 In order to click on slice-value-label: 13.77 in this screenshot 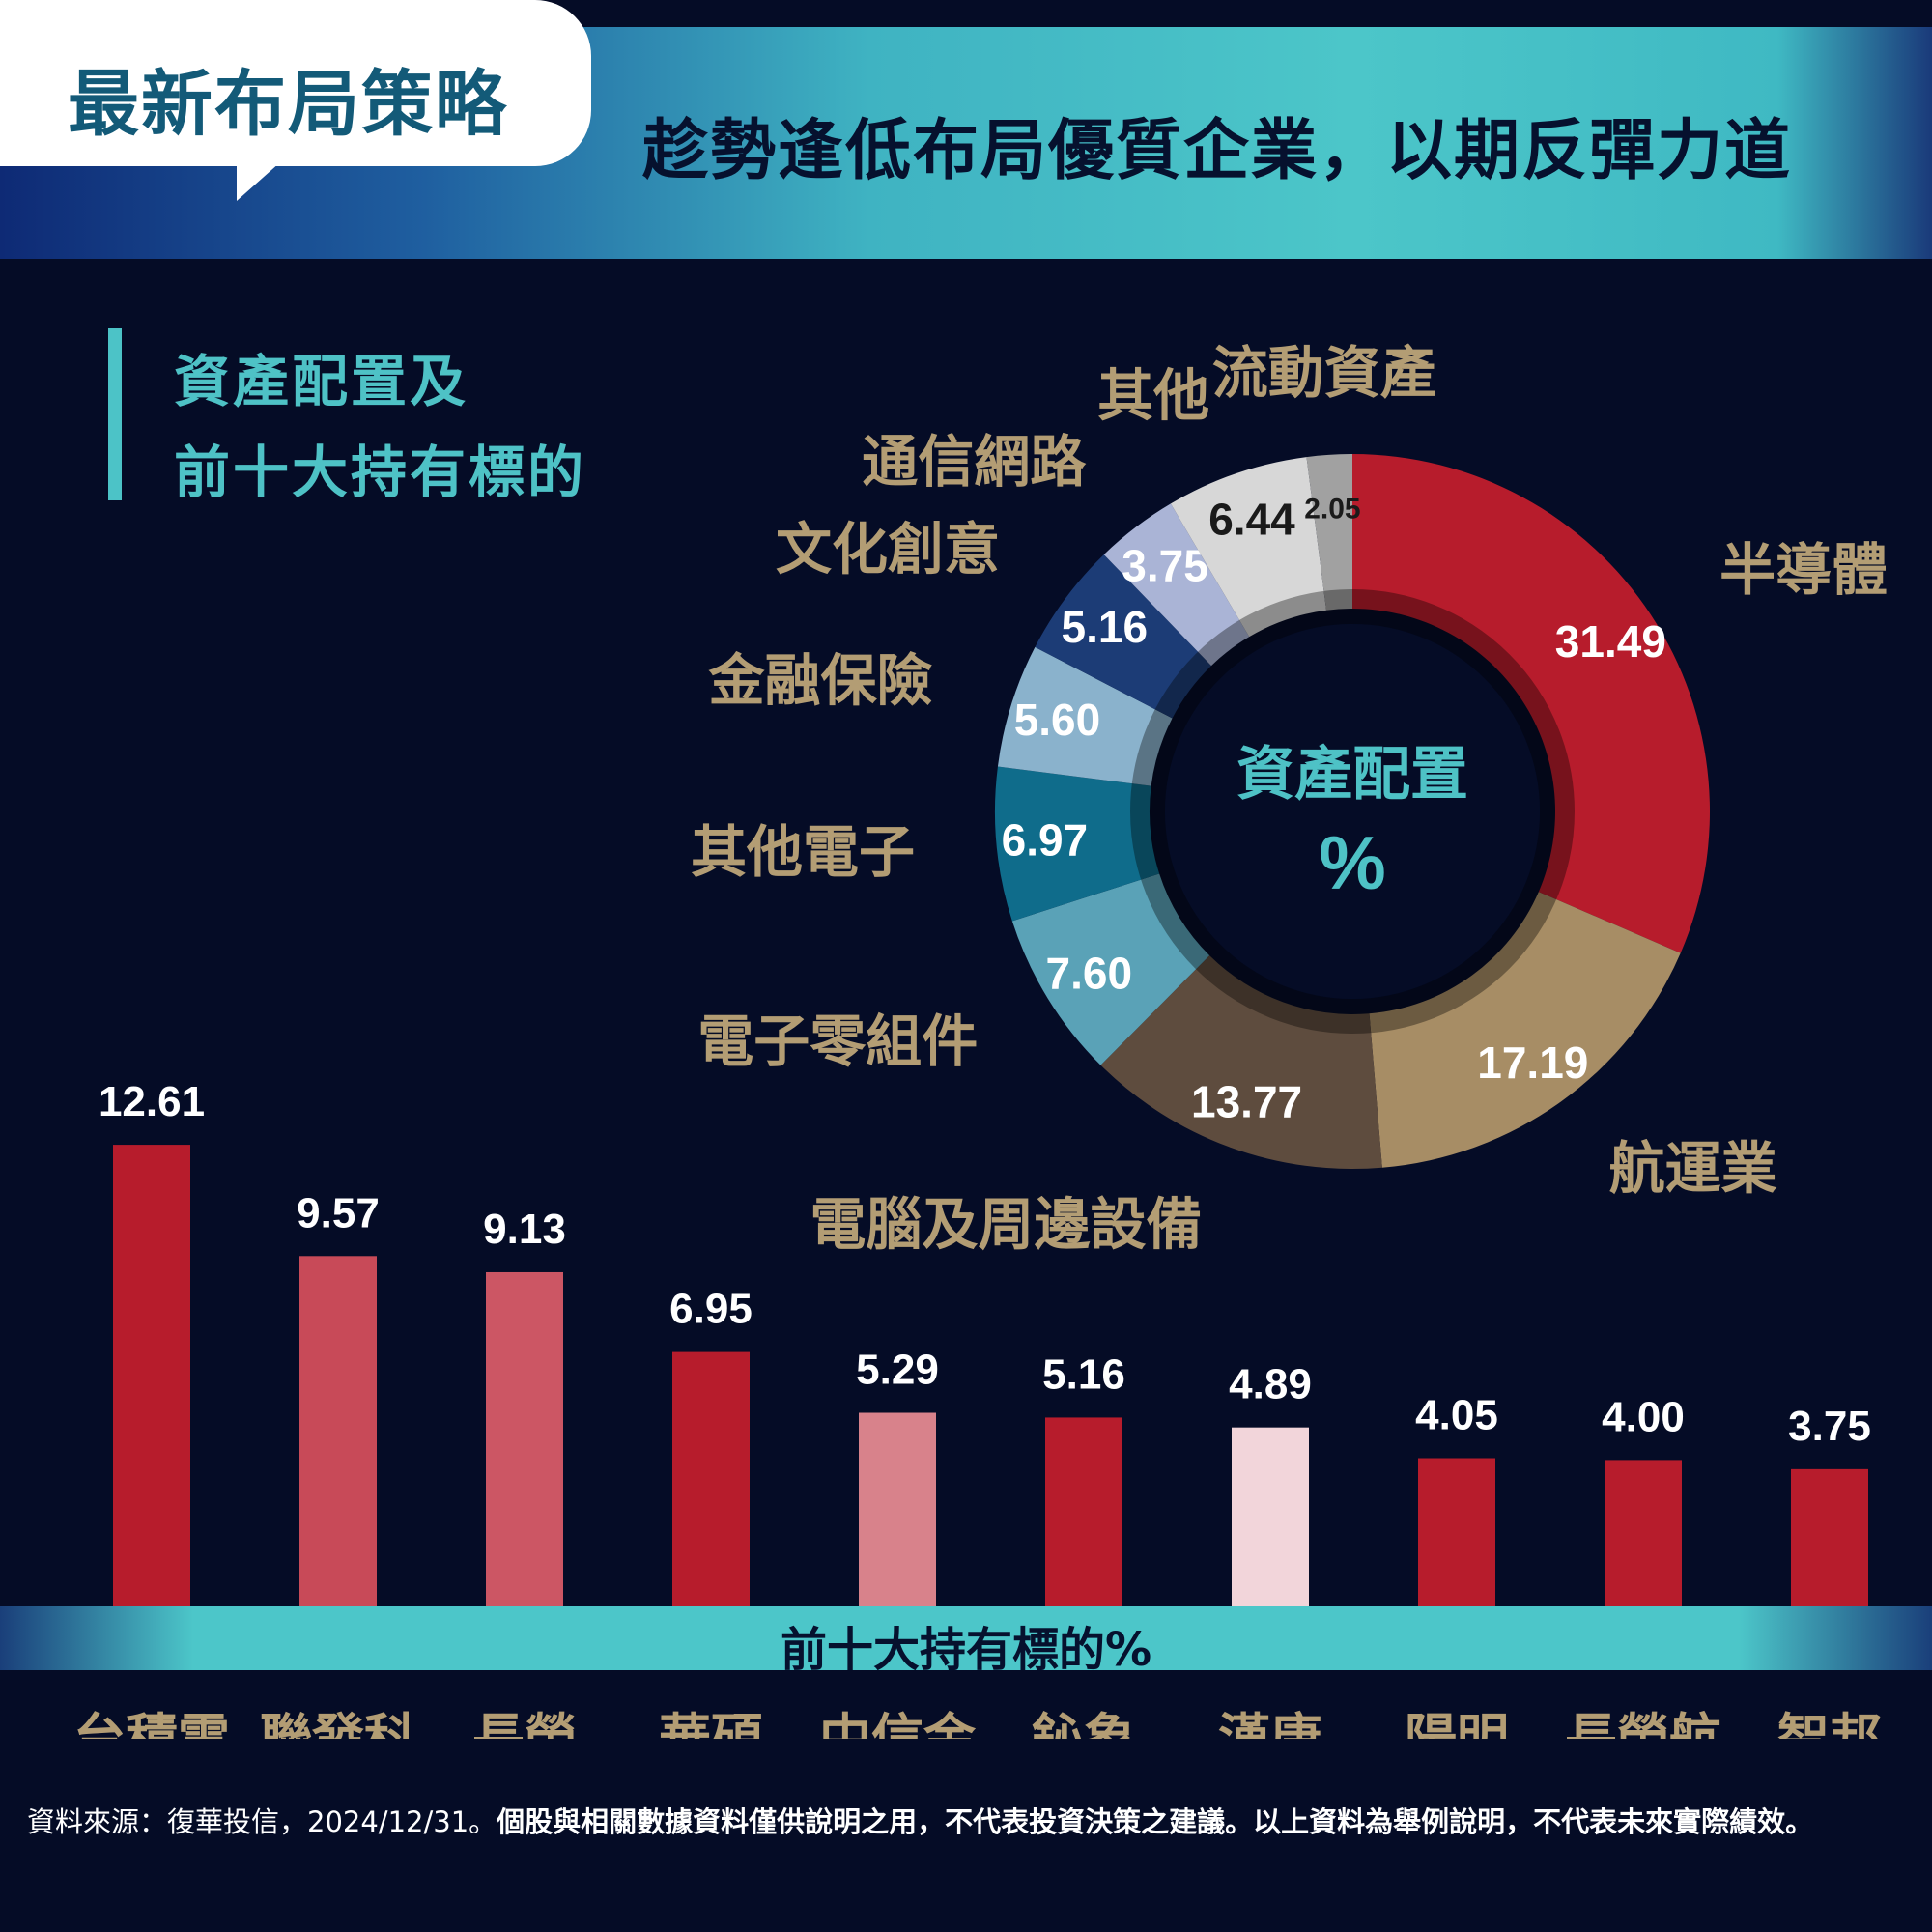, I will do `click(1246, 1102)`.